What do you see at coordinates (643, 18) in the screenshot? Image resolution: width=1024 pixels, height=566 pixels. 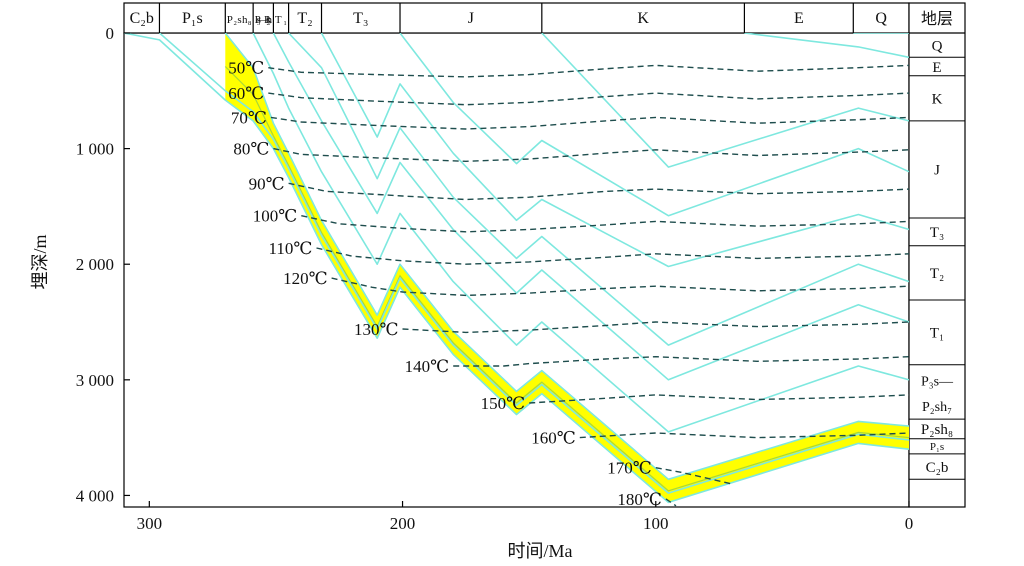 I see `header-stratum-label: K` at bounding box center [643, 18].